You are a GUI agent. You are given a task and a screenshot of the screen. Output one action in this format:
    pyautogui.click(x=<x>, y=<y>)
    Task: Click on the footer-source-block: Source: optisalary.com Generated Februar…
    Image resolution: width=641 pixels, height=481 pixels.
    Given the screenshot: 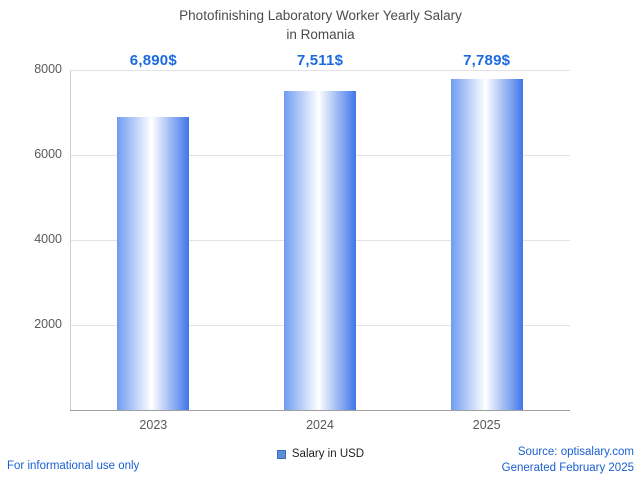 What is the action you would take?
    pyautogui.click(x=568, y=460)
    